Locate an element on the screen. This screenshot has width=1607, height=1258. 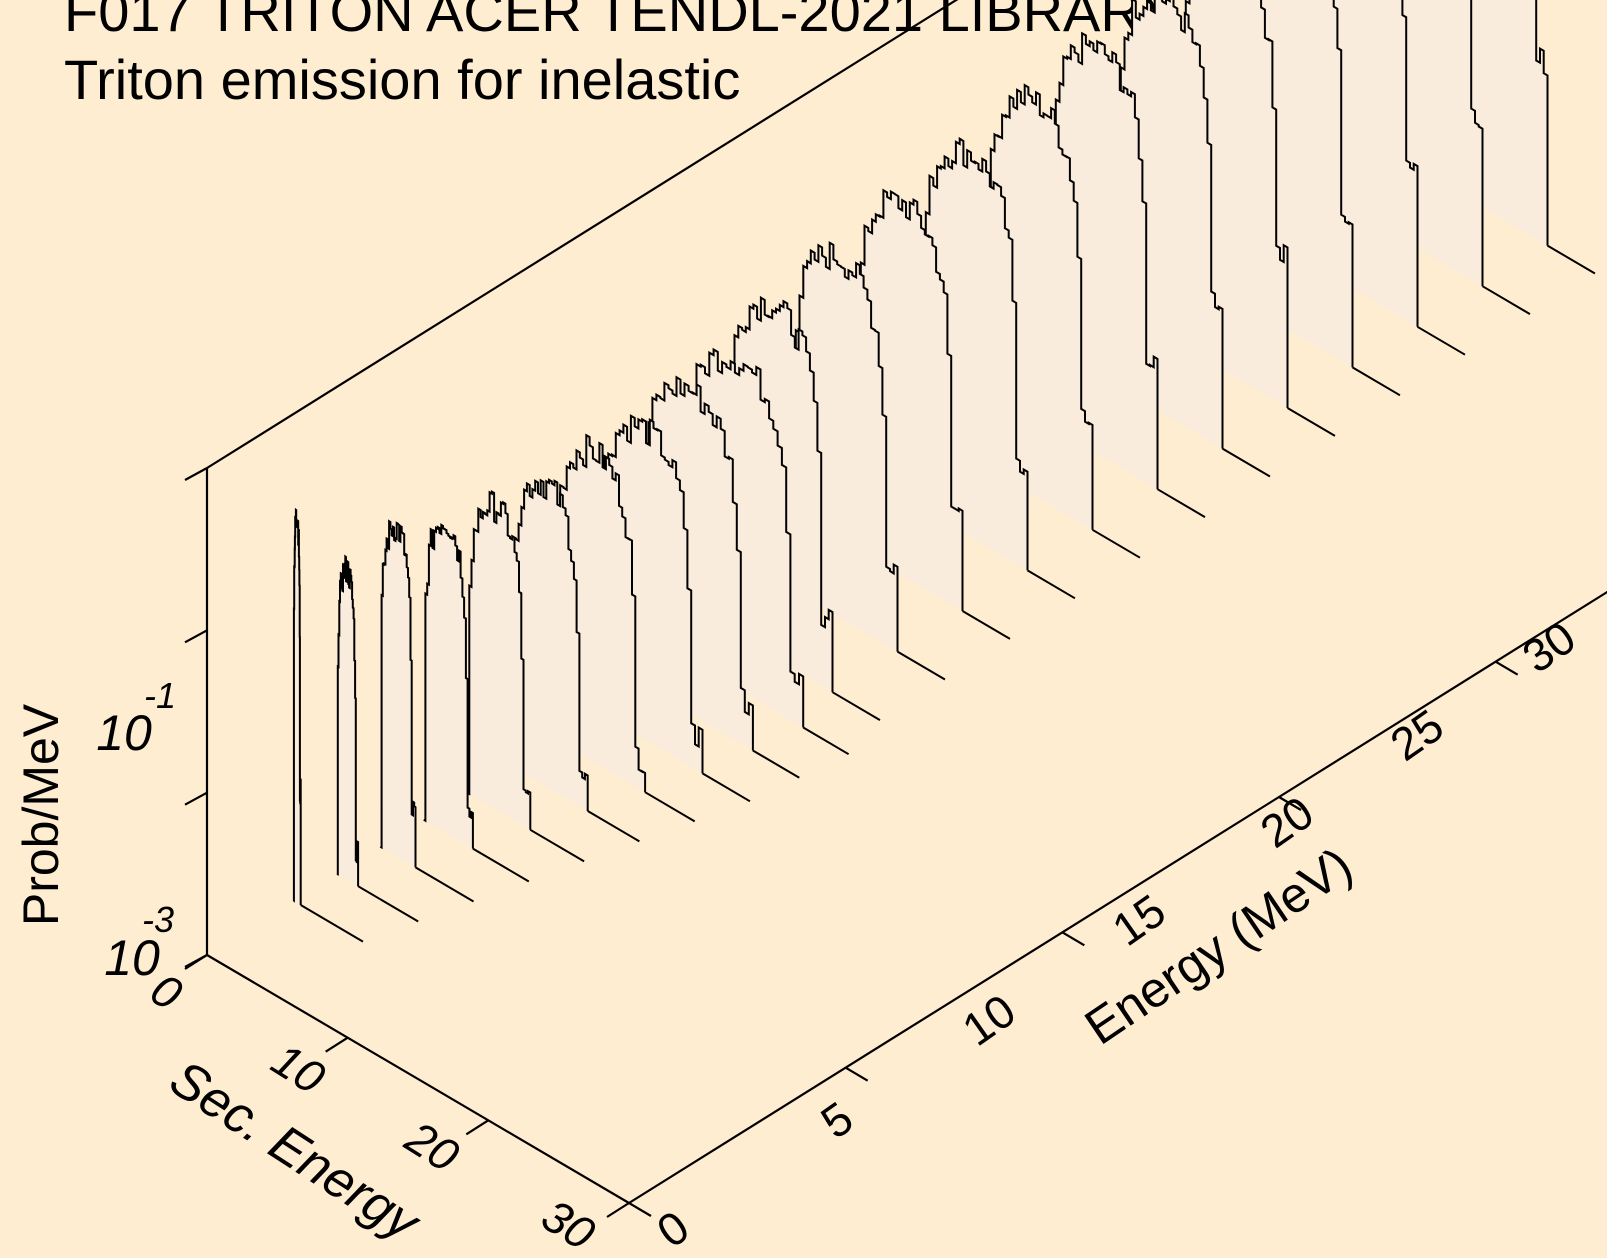
x-tick-10: 10 is located at coordinates (298, 1068).